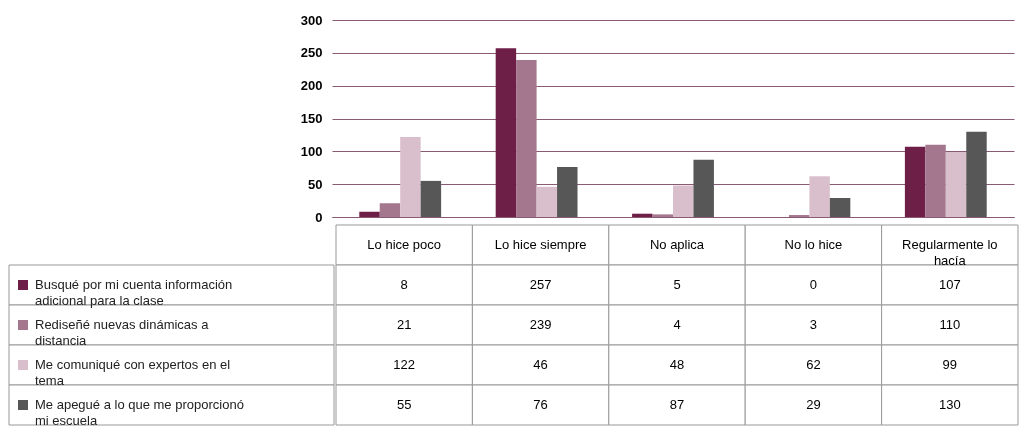 This screenshot has width=1025, height=438. I want to click on data-label: 55, so click(404, 404).